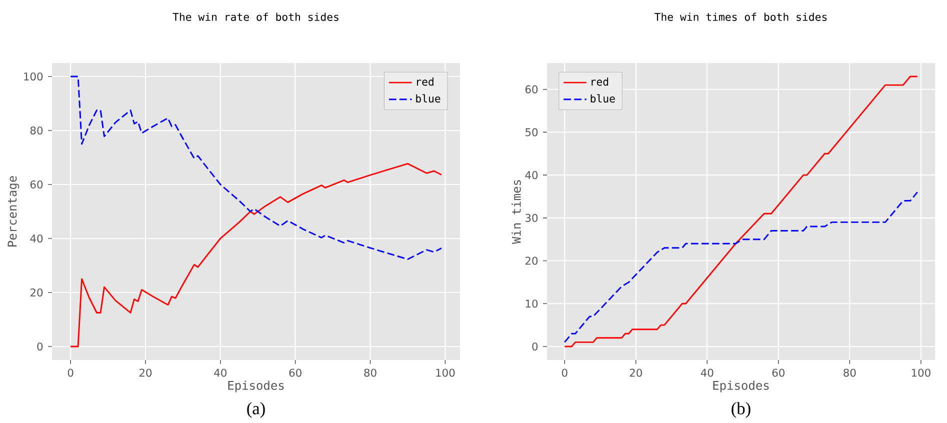 Image resolution: width=947 pixels, height=423 pixels. Describe the element at coordinates (532, 132) in the screenshot. I see `y-tick-label: 50` at that location.